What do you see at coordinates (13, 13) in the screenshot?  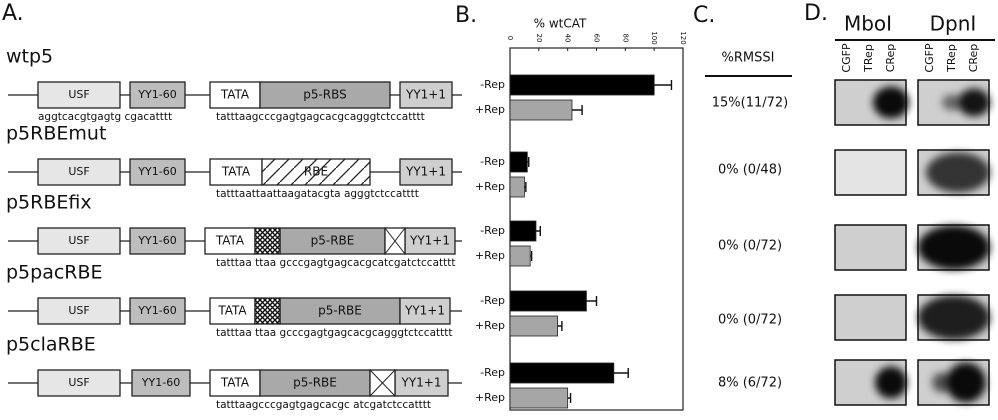 I see `panel-label: A.` at bounding box center [13, 13].